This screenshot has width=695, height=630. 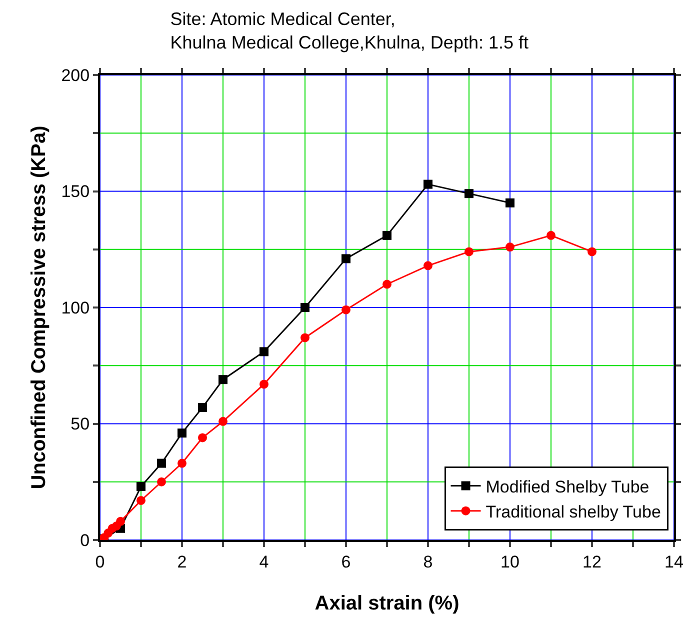 What do you see at coordinates (349, 31) in the screenshot?
I see `chart-title: Site: Atomic Medical Center, Khulna Medical College,Khulna, Depth: 1.5 ft` at bounding box center [349, 31].